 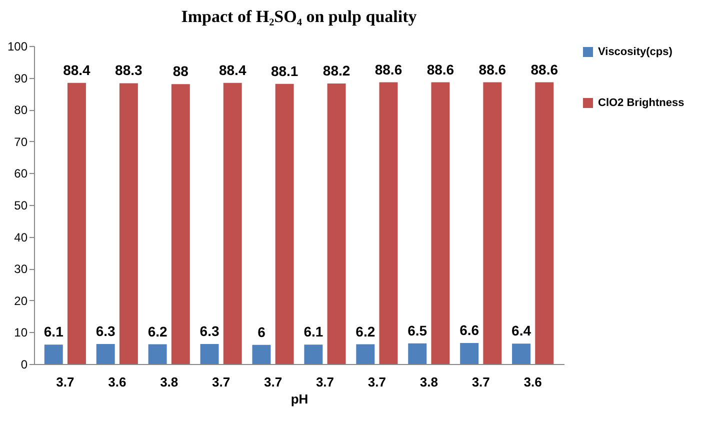 What do you see at coordinates (180, 71) in the screenshot?
I see `data-label: 88` at bounding box center [180, 71].